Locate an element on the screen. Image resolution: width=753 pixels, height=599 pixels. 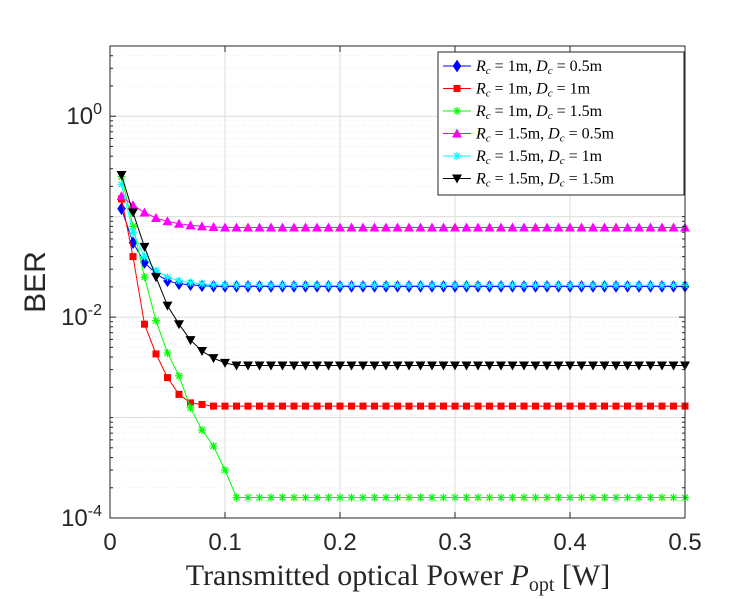
x-tick-labels: 0 0.1 0.2 0.3 0.4 0.5 is located at coordinates (402, 542).